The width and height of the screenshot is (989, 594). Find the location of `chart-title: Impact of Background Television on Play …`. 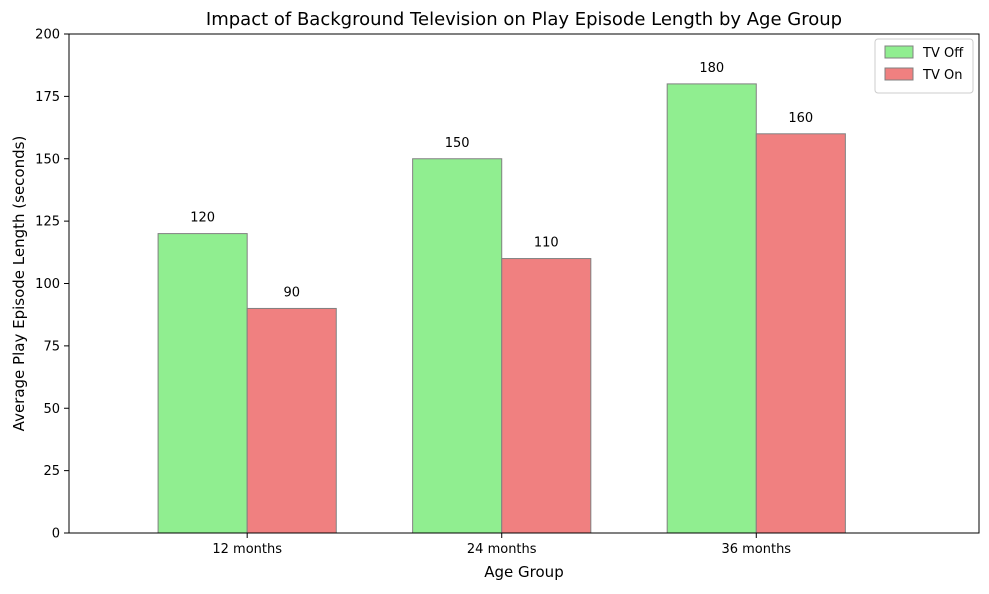

chart-title: Impact of Background Television on Play … is located at coordinates (524, 19).